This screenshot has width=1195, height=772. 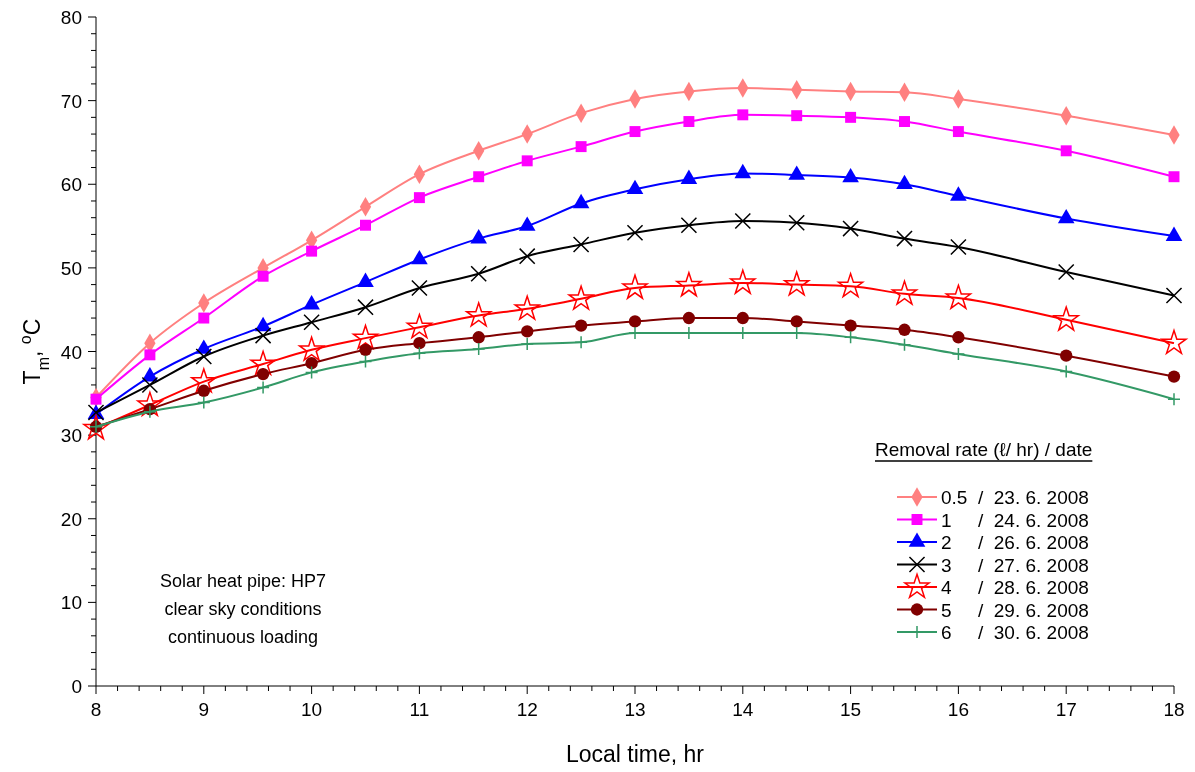 What do you see at coordinates (243, 609) in the screenshot?
I see `annotation: clear sky conditions` at bounding box center [243, 609].